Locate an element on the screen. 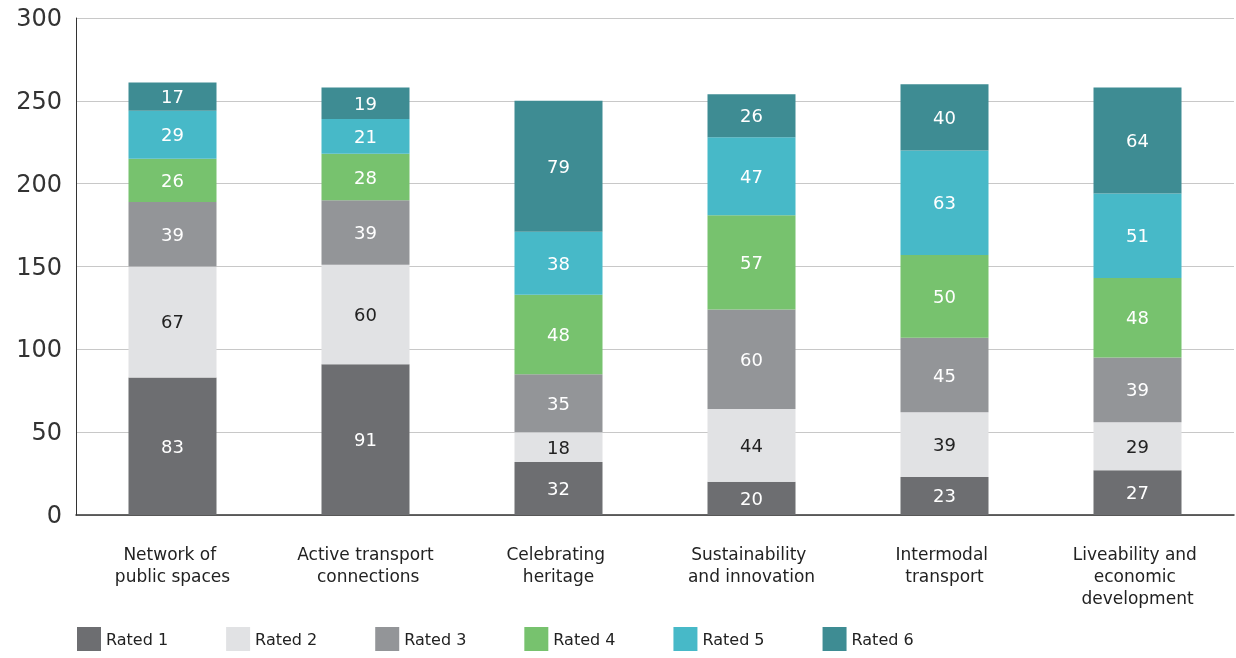  x-tick-label: Intermodal transport is located at coordinates (944, 565).